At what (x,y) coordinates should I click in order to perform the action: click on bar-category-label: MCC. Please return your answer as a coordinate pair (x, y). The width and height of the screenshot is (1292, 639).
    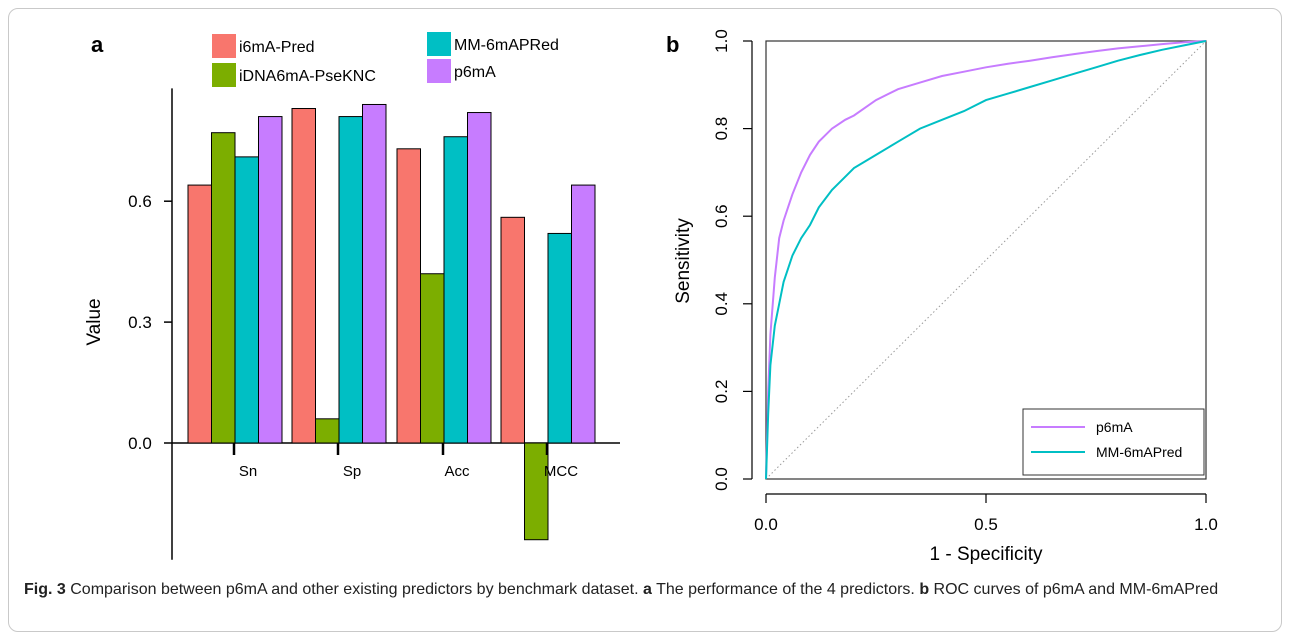
    Looking at the image, I should click on (561, 471).